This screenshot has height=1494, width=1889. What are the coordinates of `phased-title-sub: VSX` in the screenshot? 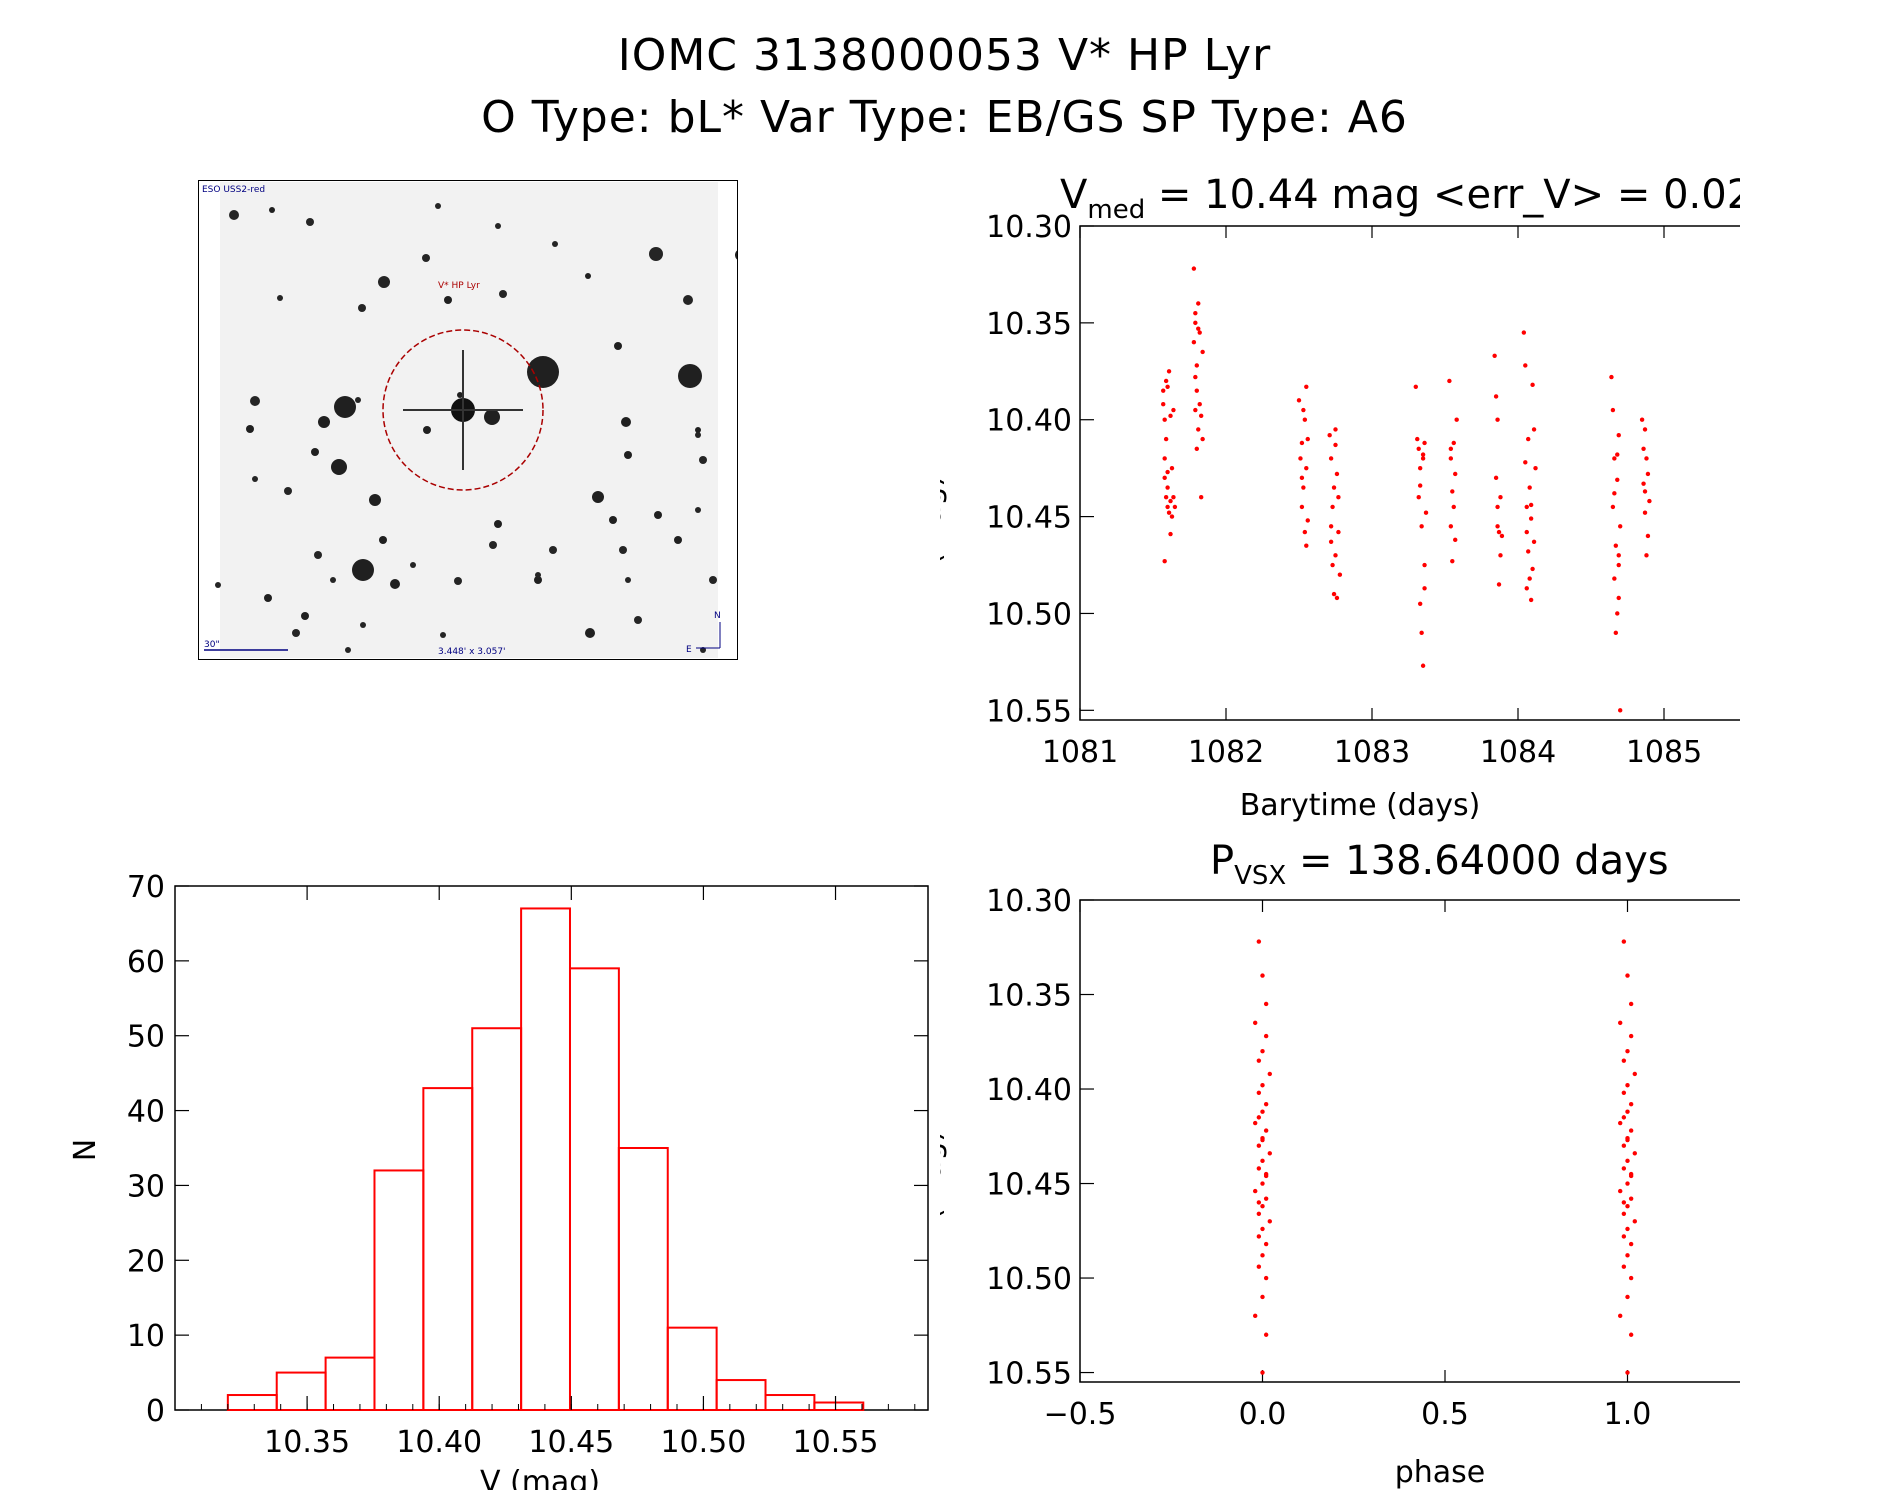 It's located at (1260, 876).